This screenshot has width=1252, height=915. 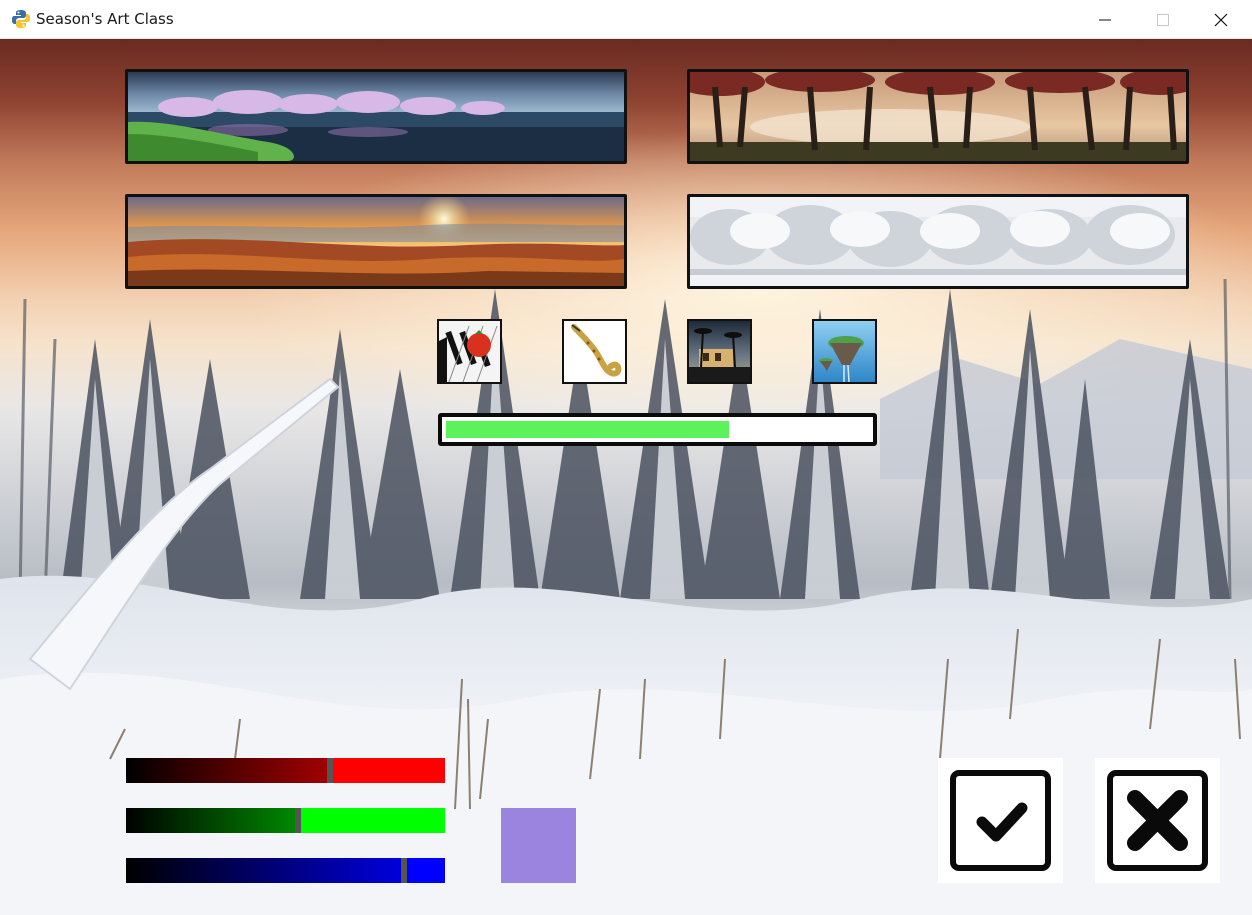 I want to click on progress-fill, so click(x=587, y=429).